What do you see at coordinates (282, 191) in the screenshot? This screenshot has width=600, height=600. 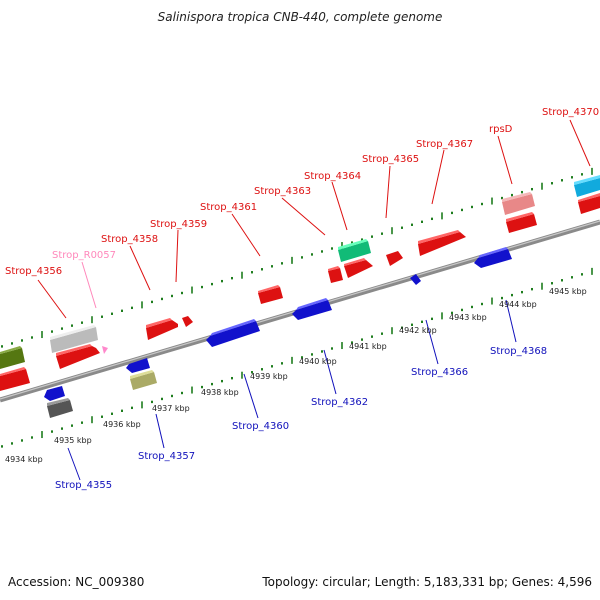 I see `gene-label-strop-4363: Strop_4363` at bounding box center [282, 191].